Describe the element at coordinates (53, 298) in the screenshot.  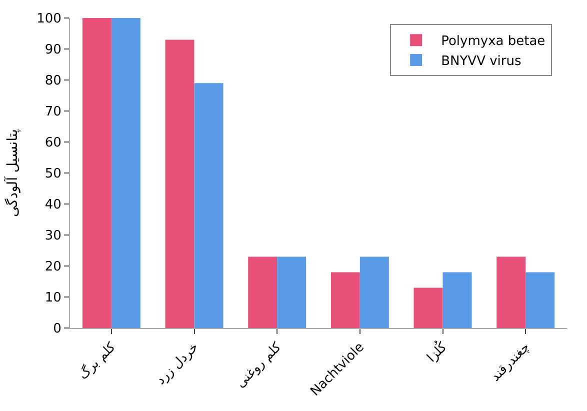
I see `y-tick-label: 10` at that location.